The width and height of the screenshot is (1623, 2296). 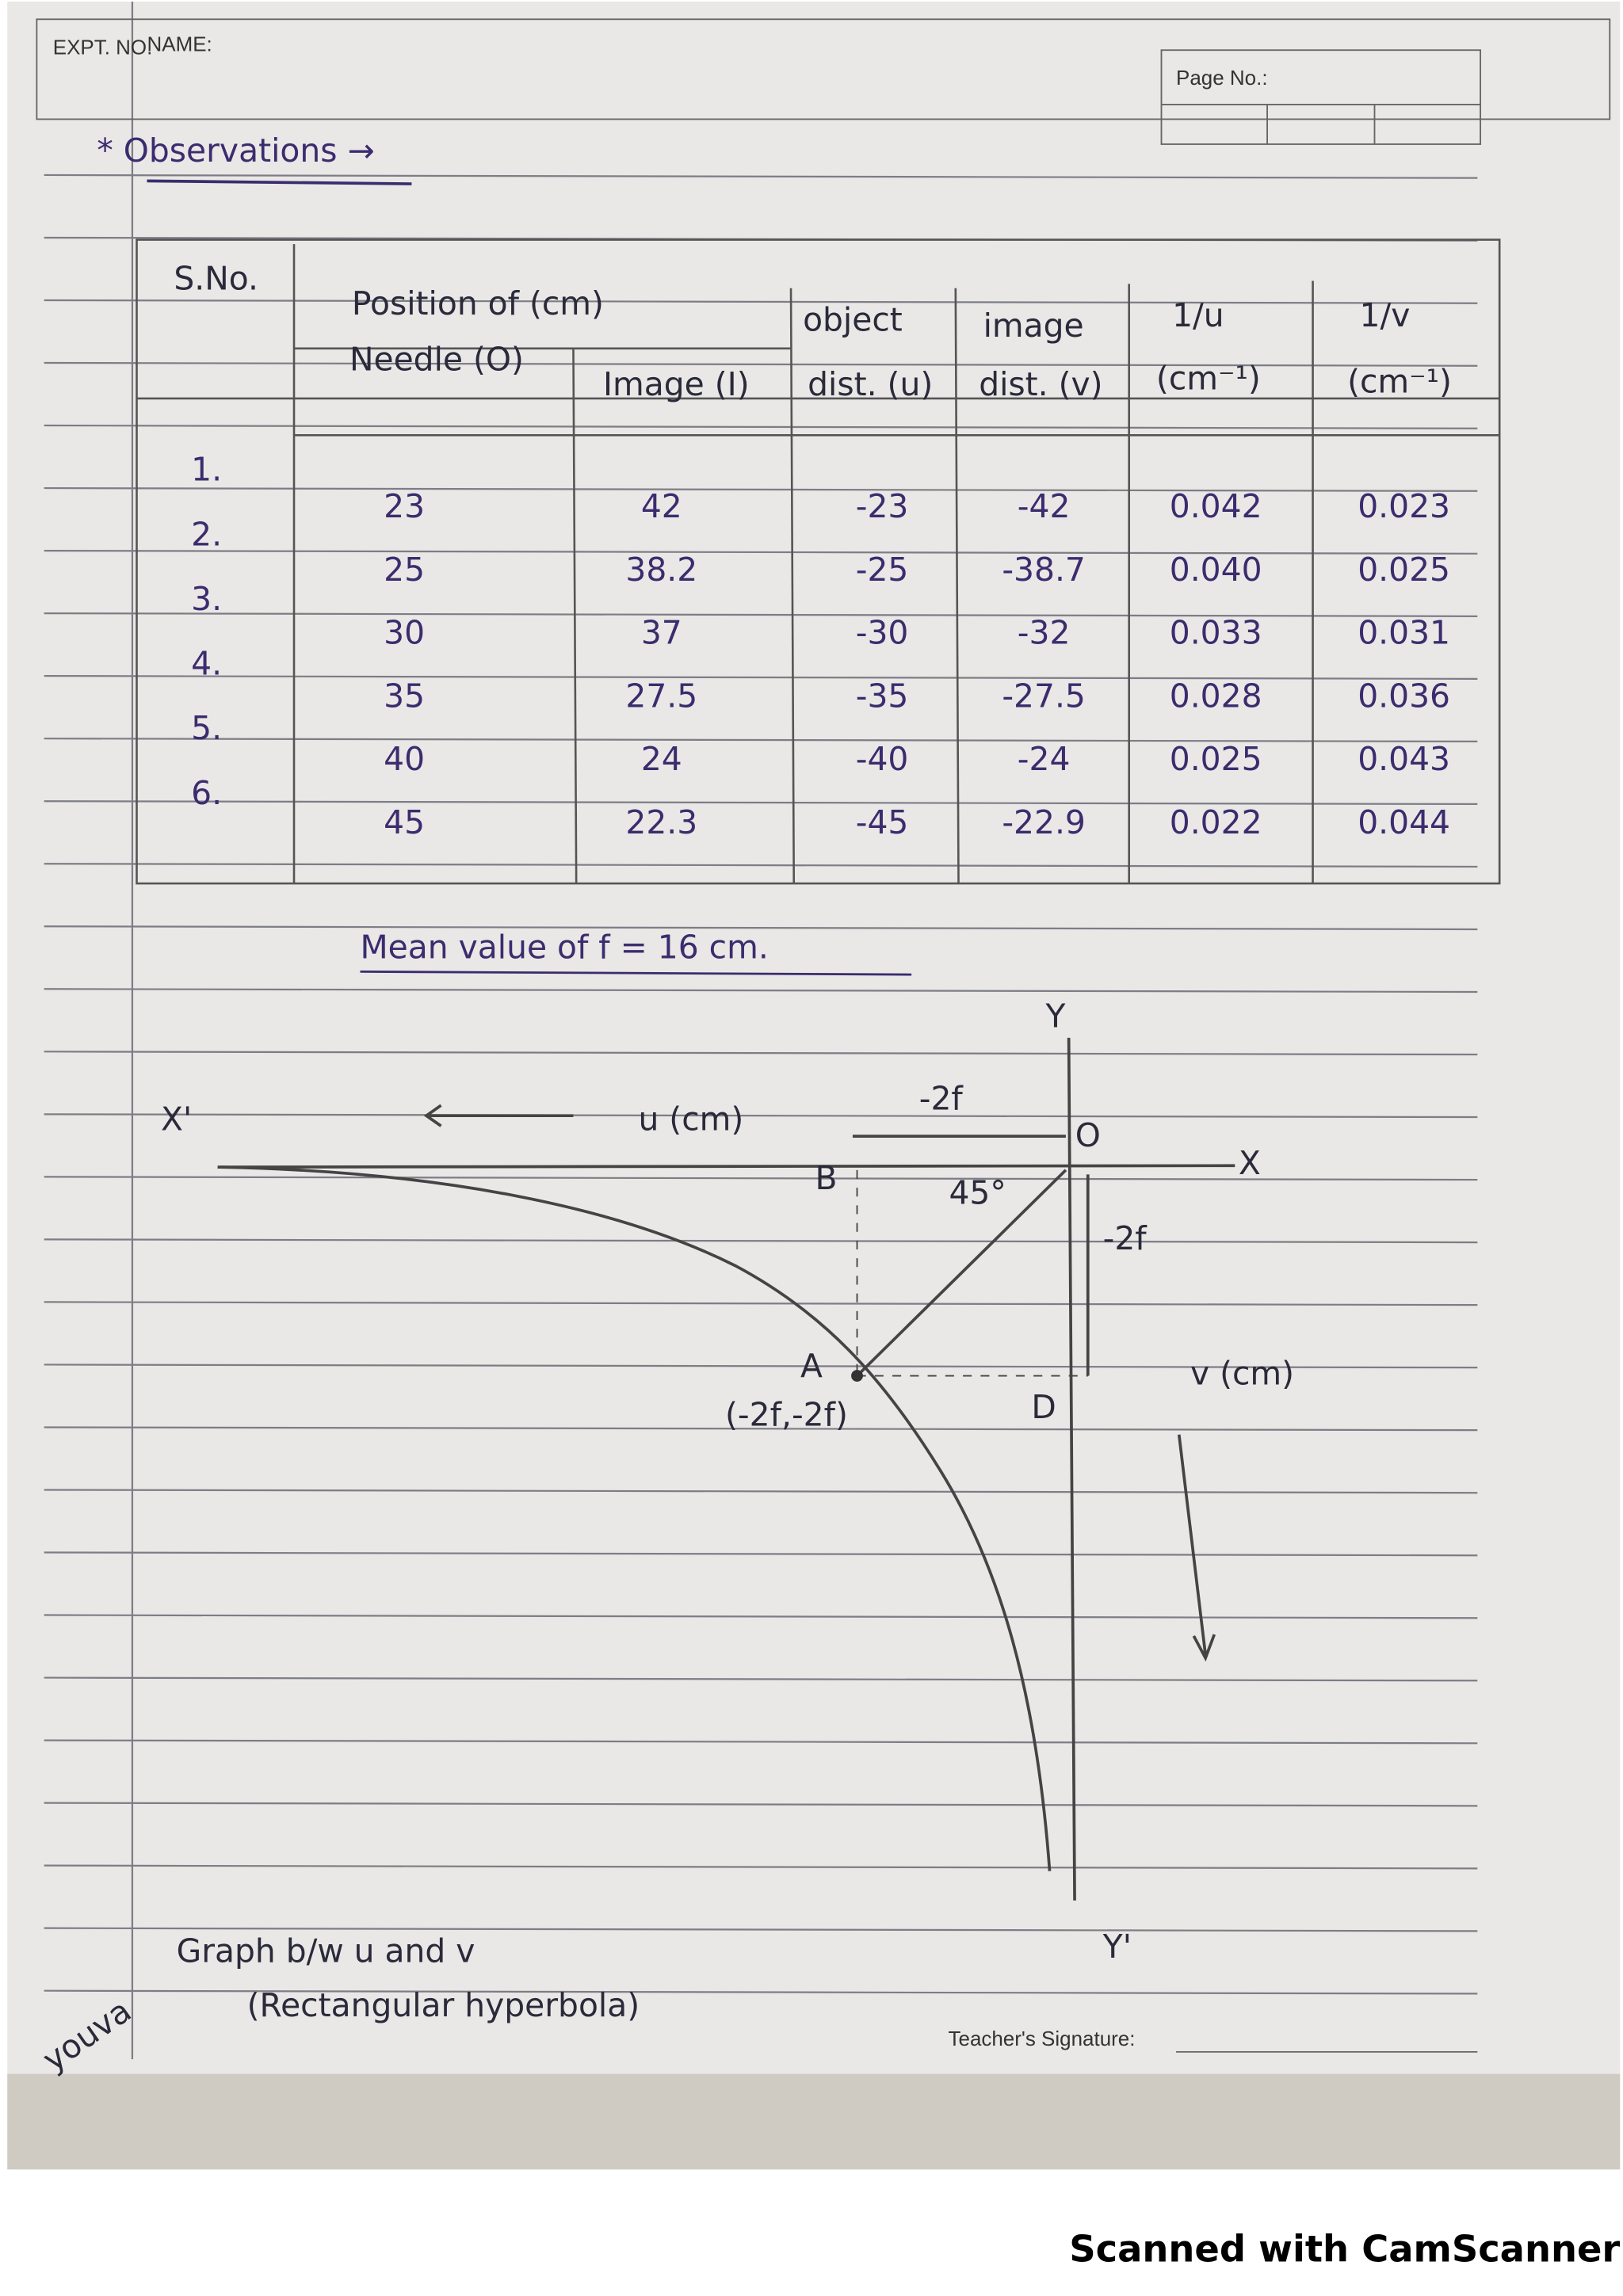 What do you see at coordinates (564, 948) in the screenshot?
I see `mean-value: Mean value of f = 16 cm.` at bounding box center [564, 948].